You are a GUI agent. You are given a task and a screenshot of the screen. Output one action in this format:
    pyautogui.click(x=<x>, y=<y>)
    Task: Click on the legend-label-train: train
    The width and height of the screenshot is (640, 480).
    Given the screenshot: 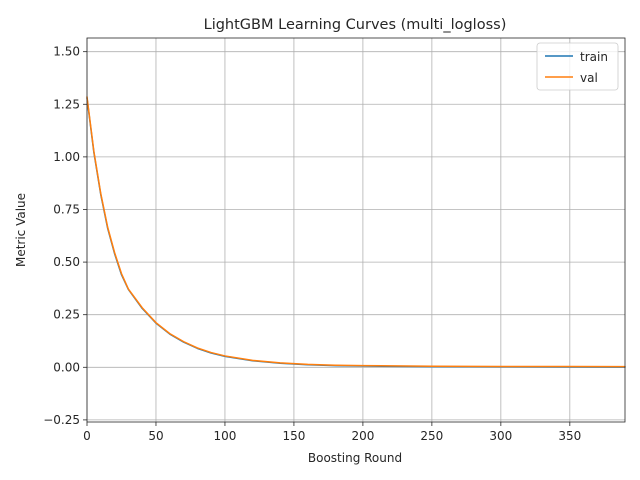 What is the action you would take?
    pyautogui.click(x=594, y=57)
    